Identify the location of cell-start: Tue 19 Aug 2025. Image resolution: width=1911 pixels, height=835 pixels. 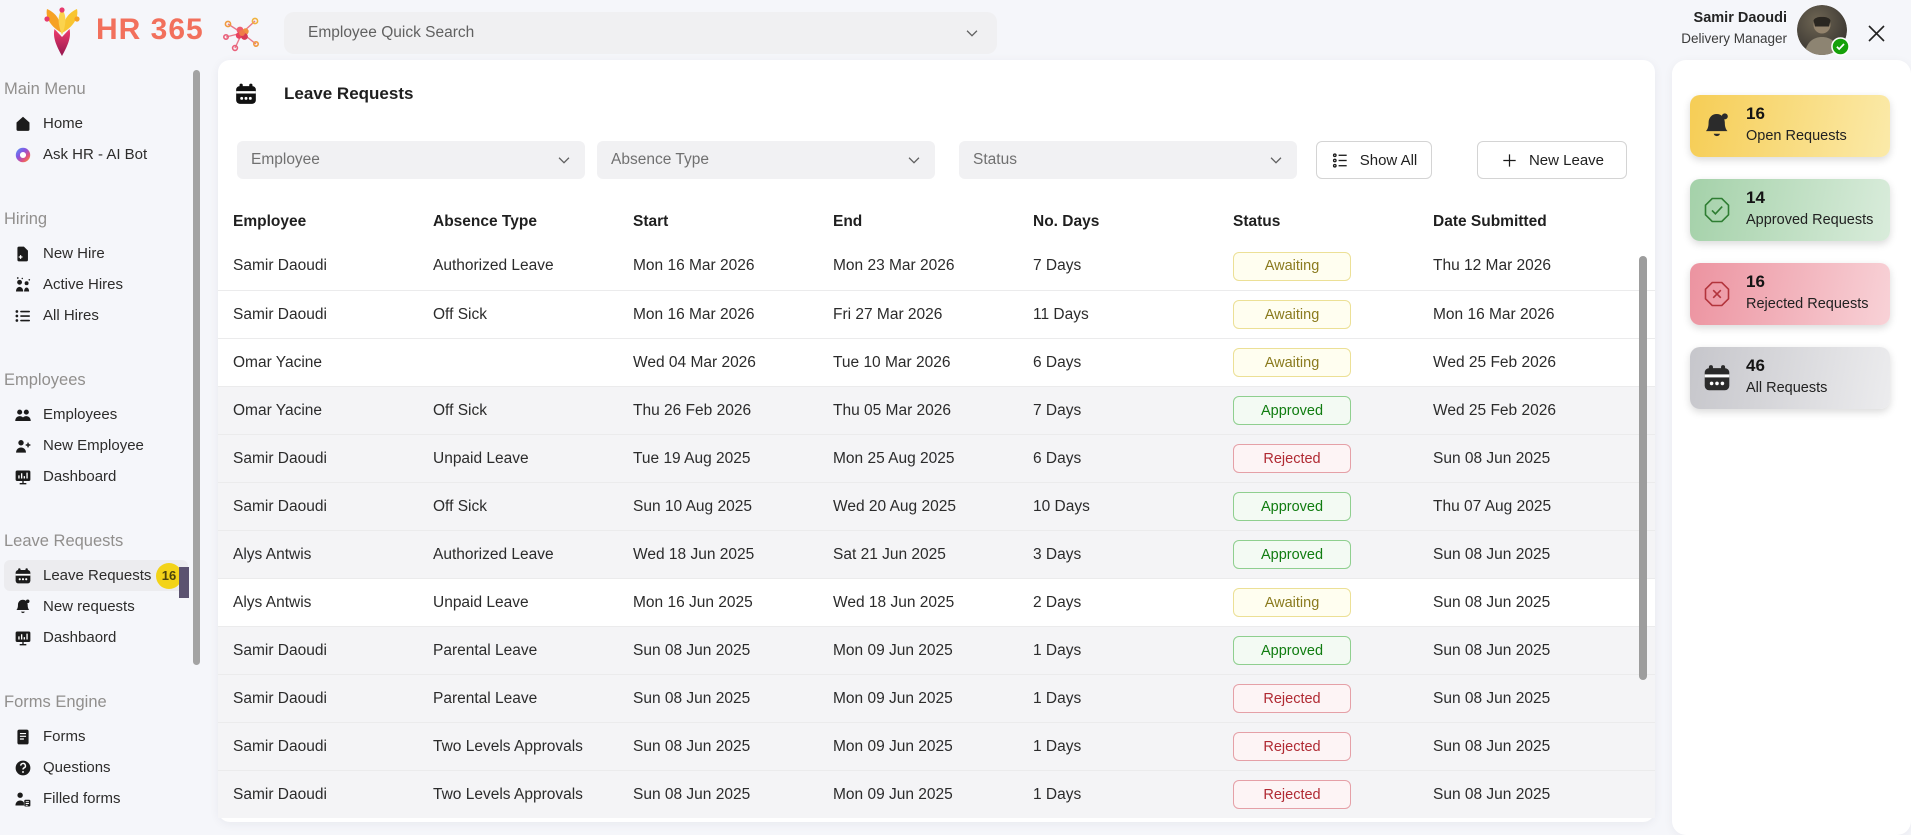
(692, 458).